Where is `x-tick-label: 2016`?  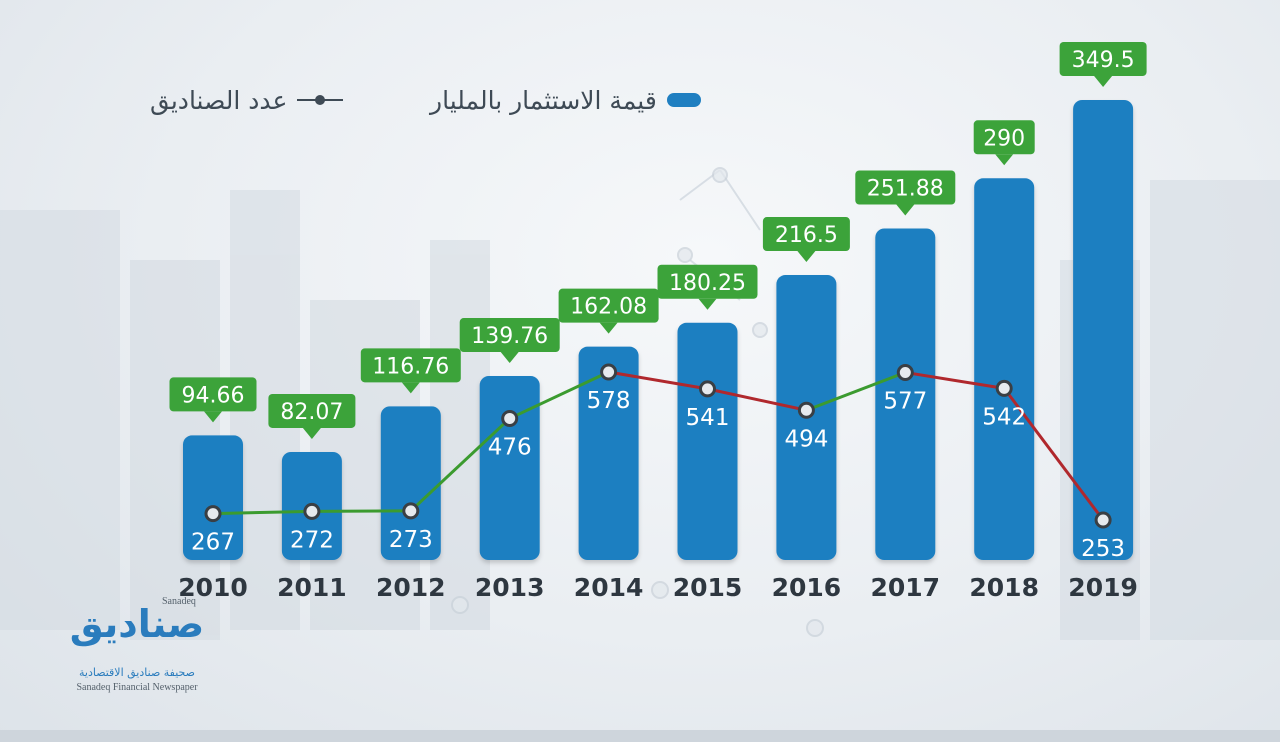
x-tick-label: 2016 is located at coordinates (807, 587).